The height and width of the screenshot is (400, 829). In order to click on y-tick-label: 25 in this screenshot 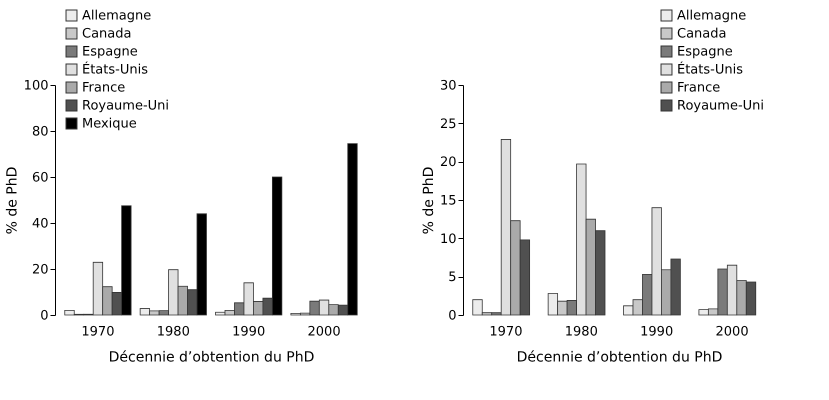, I will do `click(448, 124)`.